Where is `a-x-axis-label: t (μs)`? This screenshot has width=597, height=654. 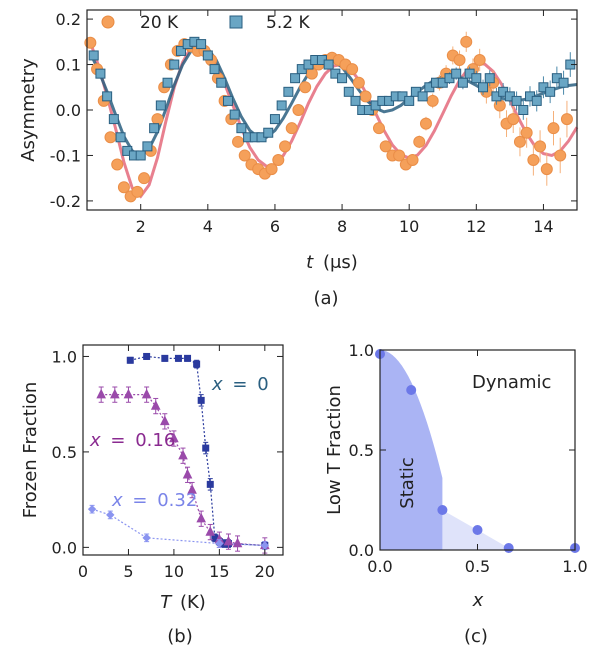 a-x-axis-label: t (μs) is located at coordinates (332, 262).